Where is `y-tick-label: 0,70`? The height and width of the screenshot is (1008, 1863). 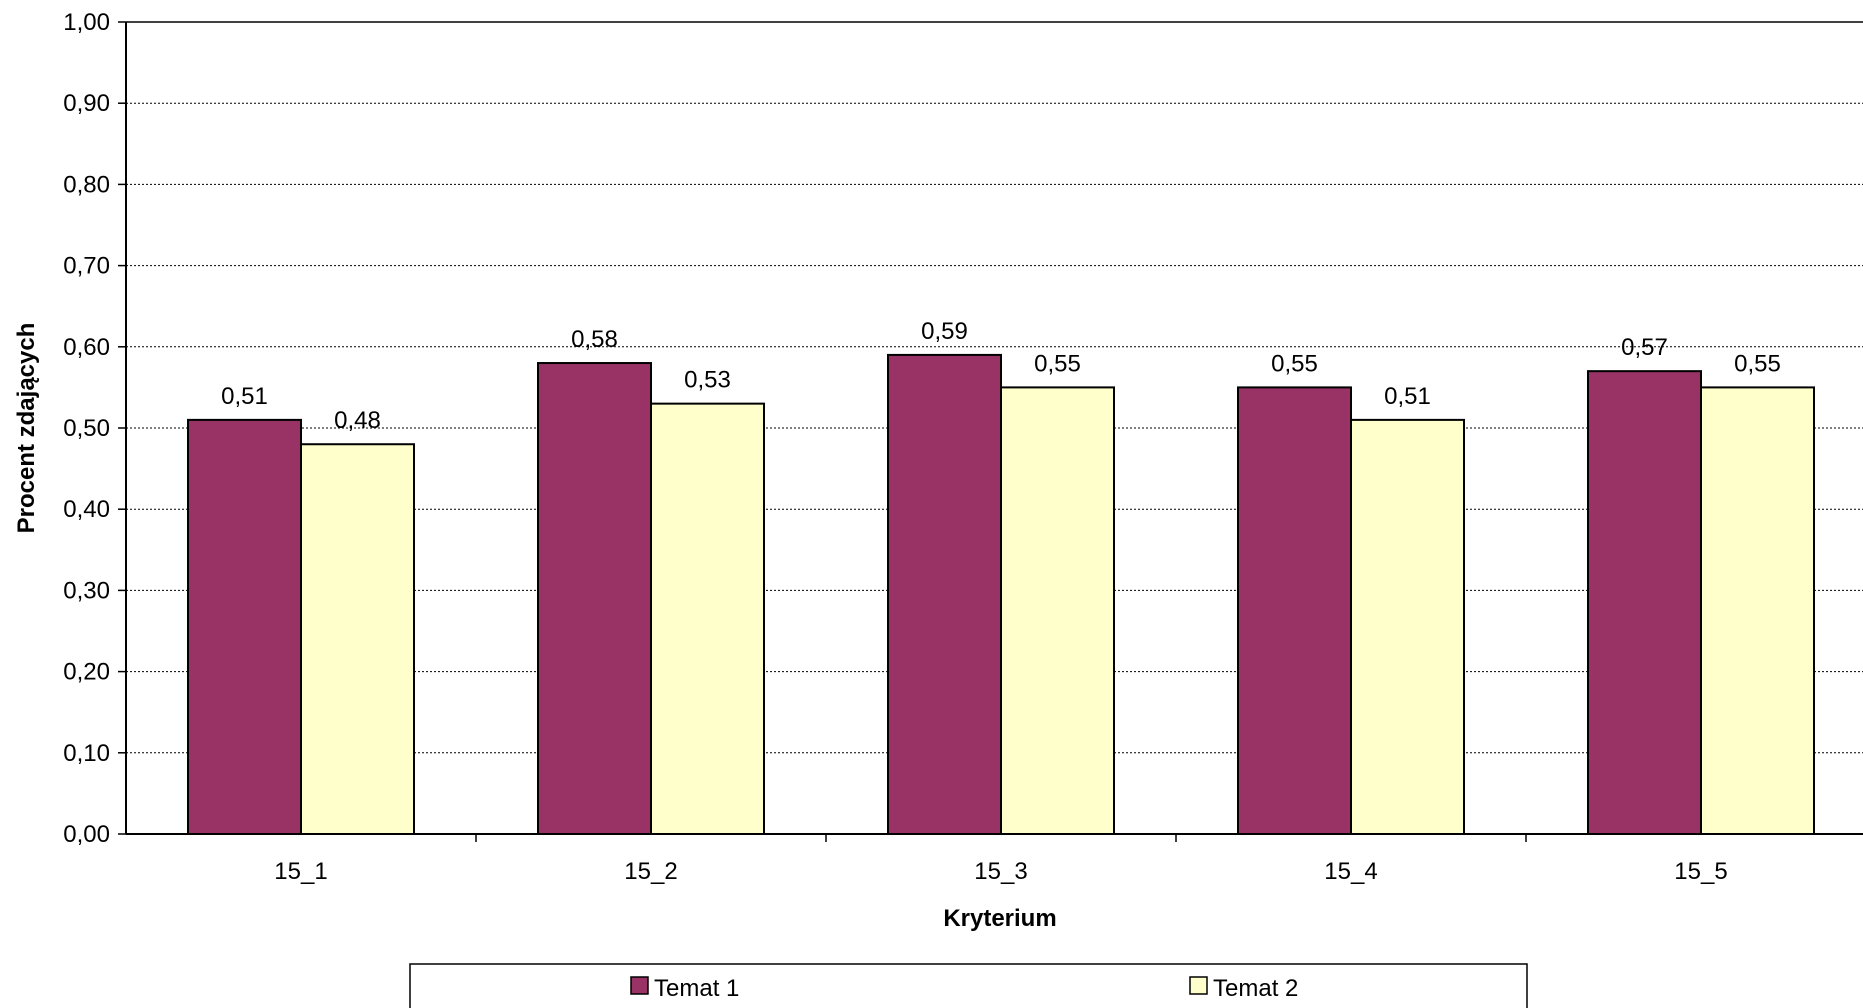 y-tick-label: 0,70 is located at coordinates (86, 266).